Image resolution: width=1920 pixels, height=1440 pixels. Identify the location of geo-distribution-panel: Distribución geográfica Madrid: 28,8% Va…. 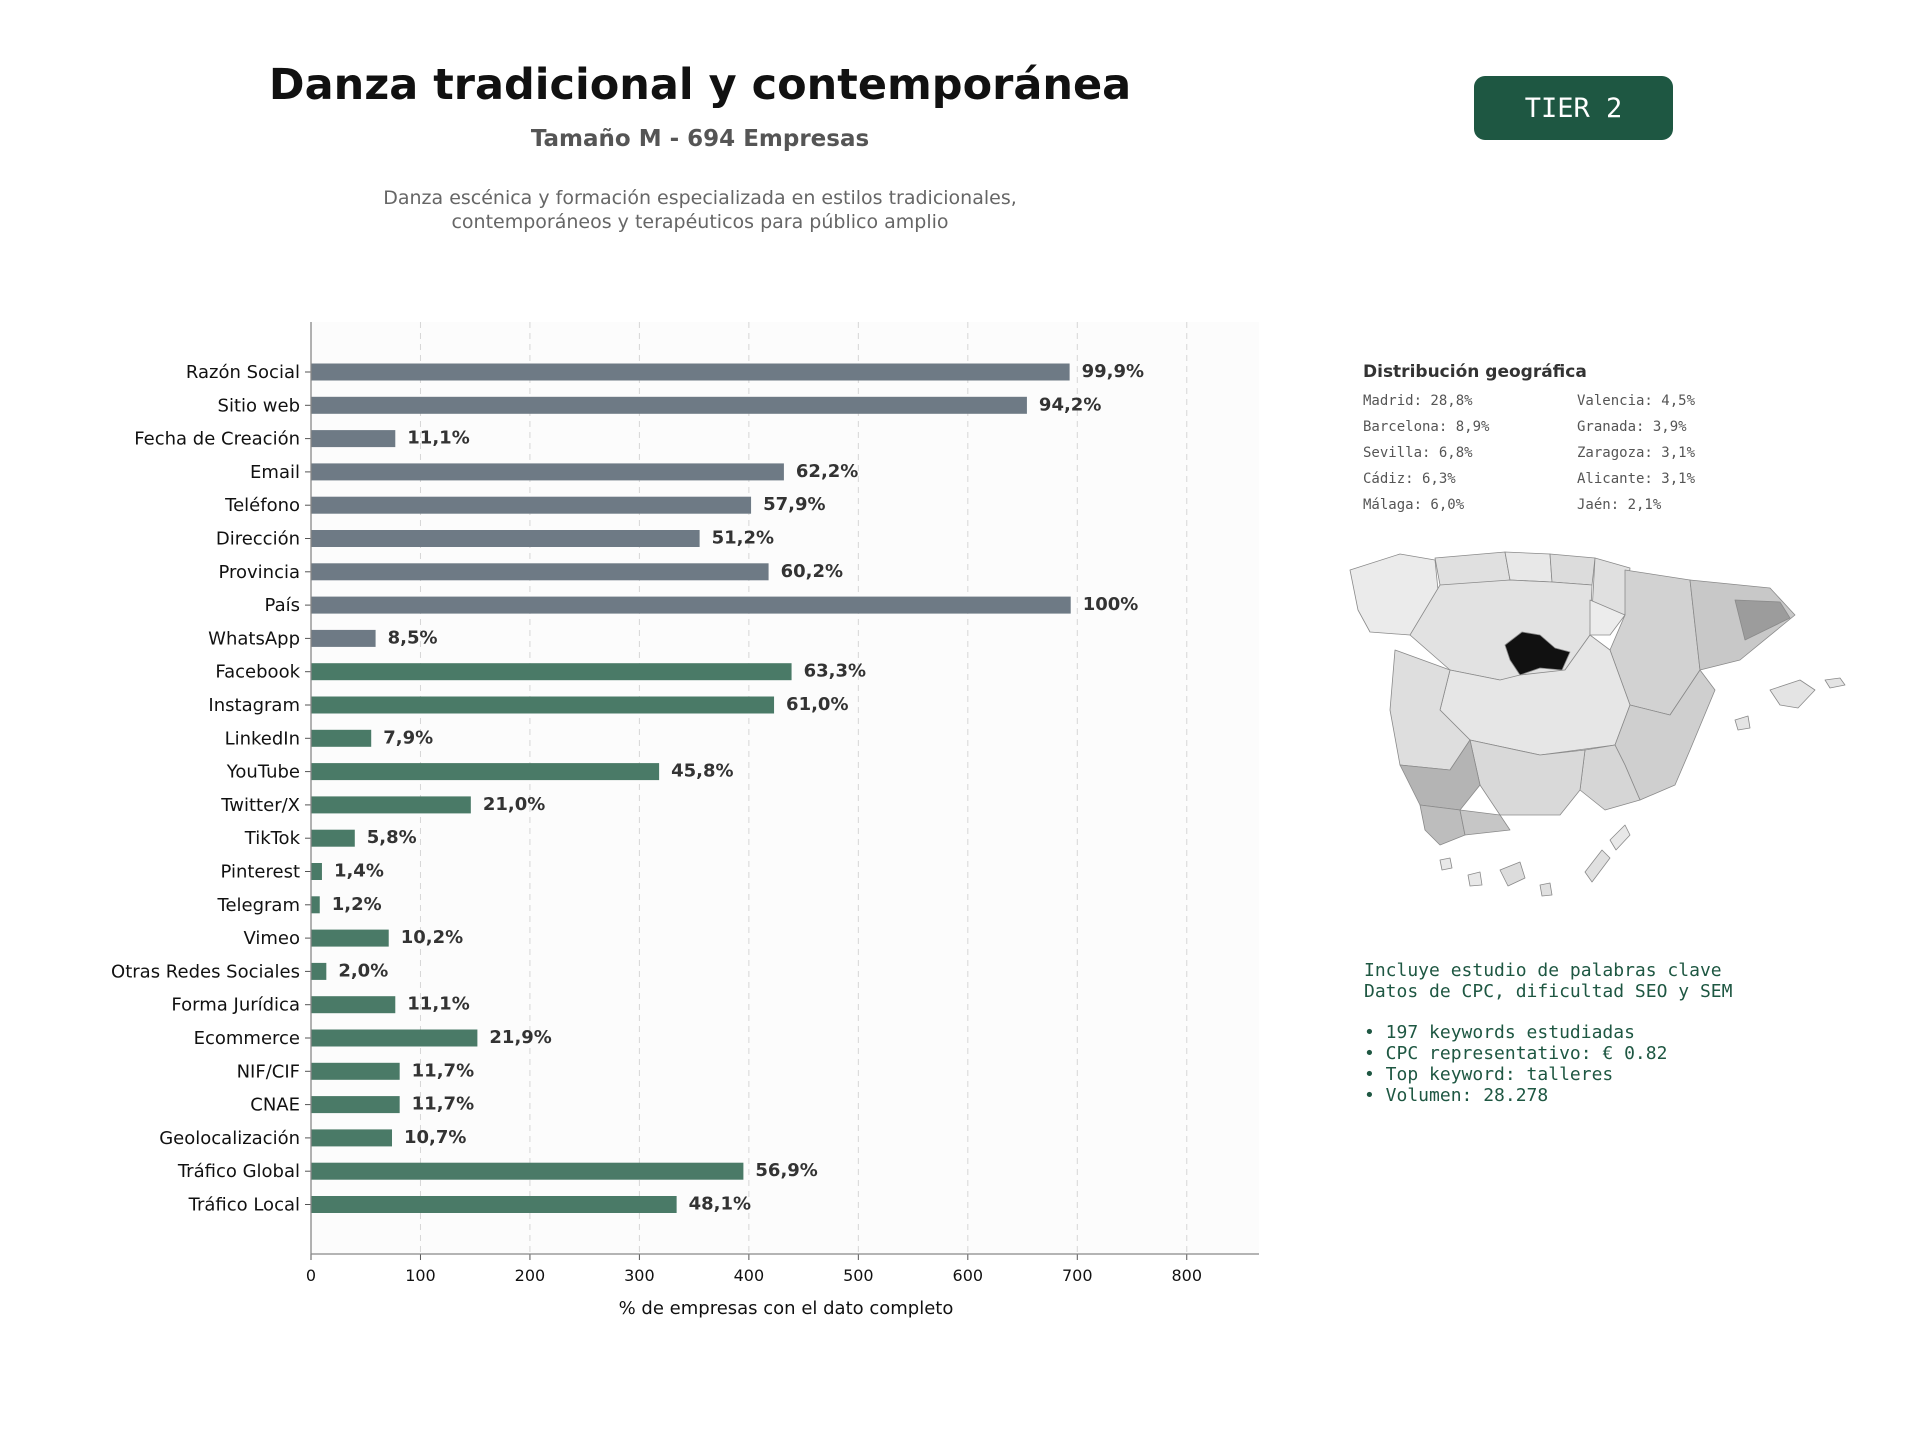
(1563, 438).